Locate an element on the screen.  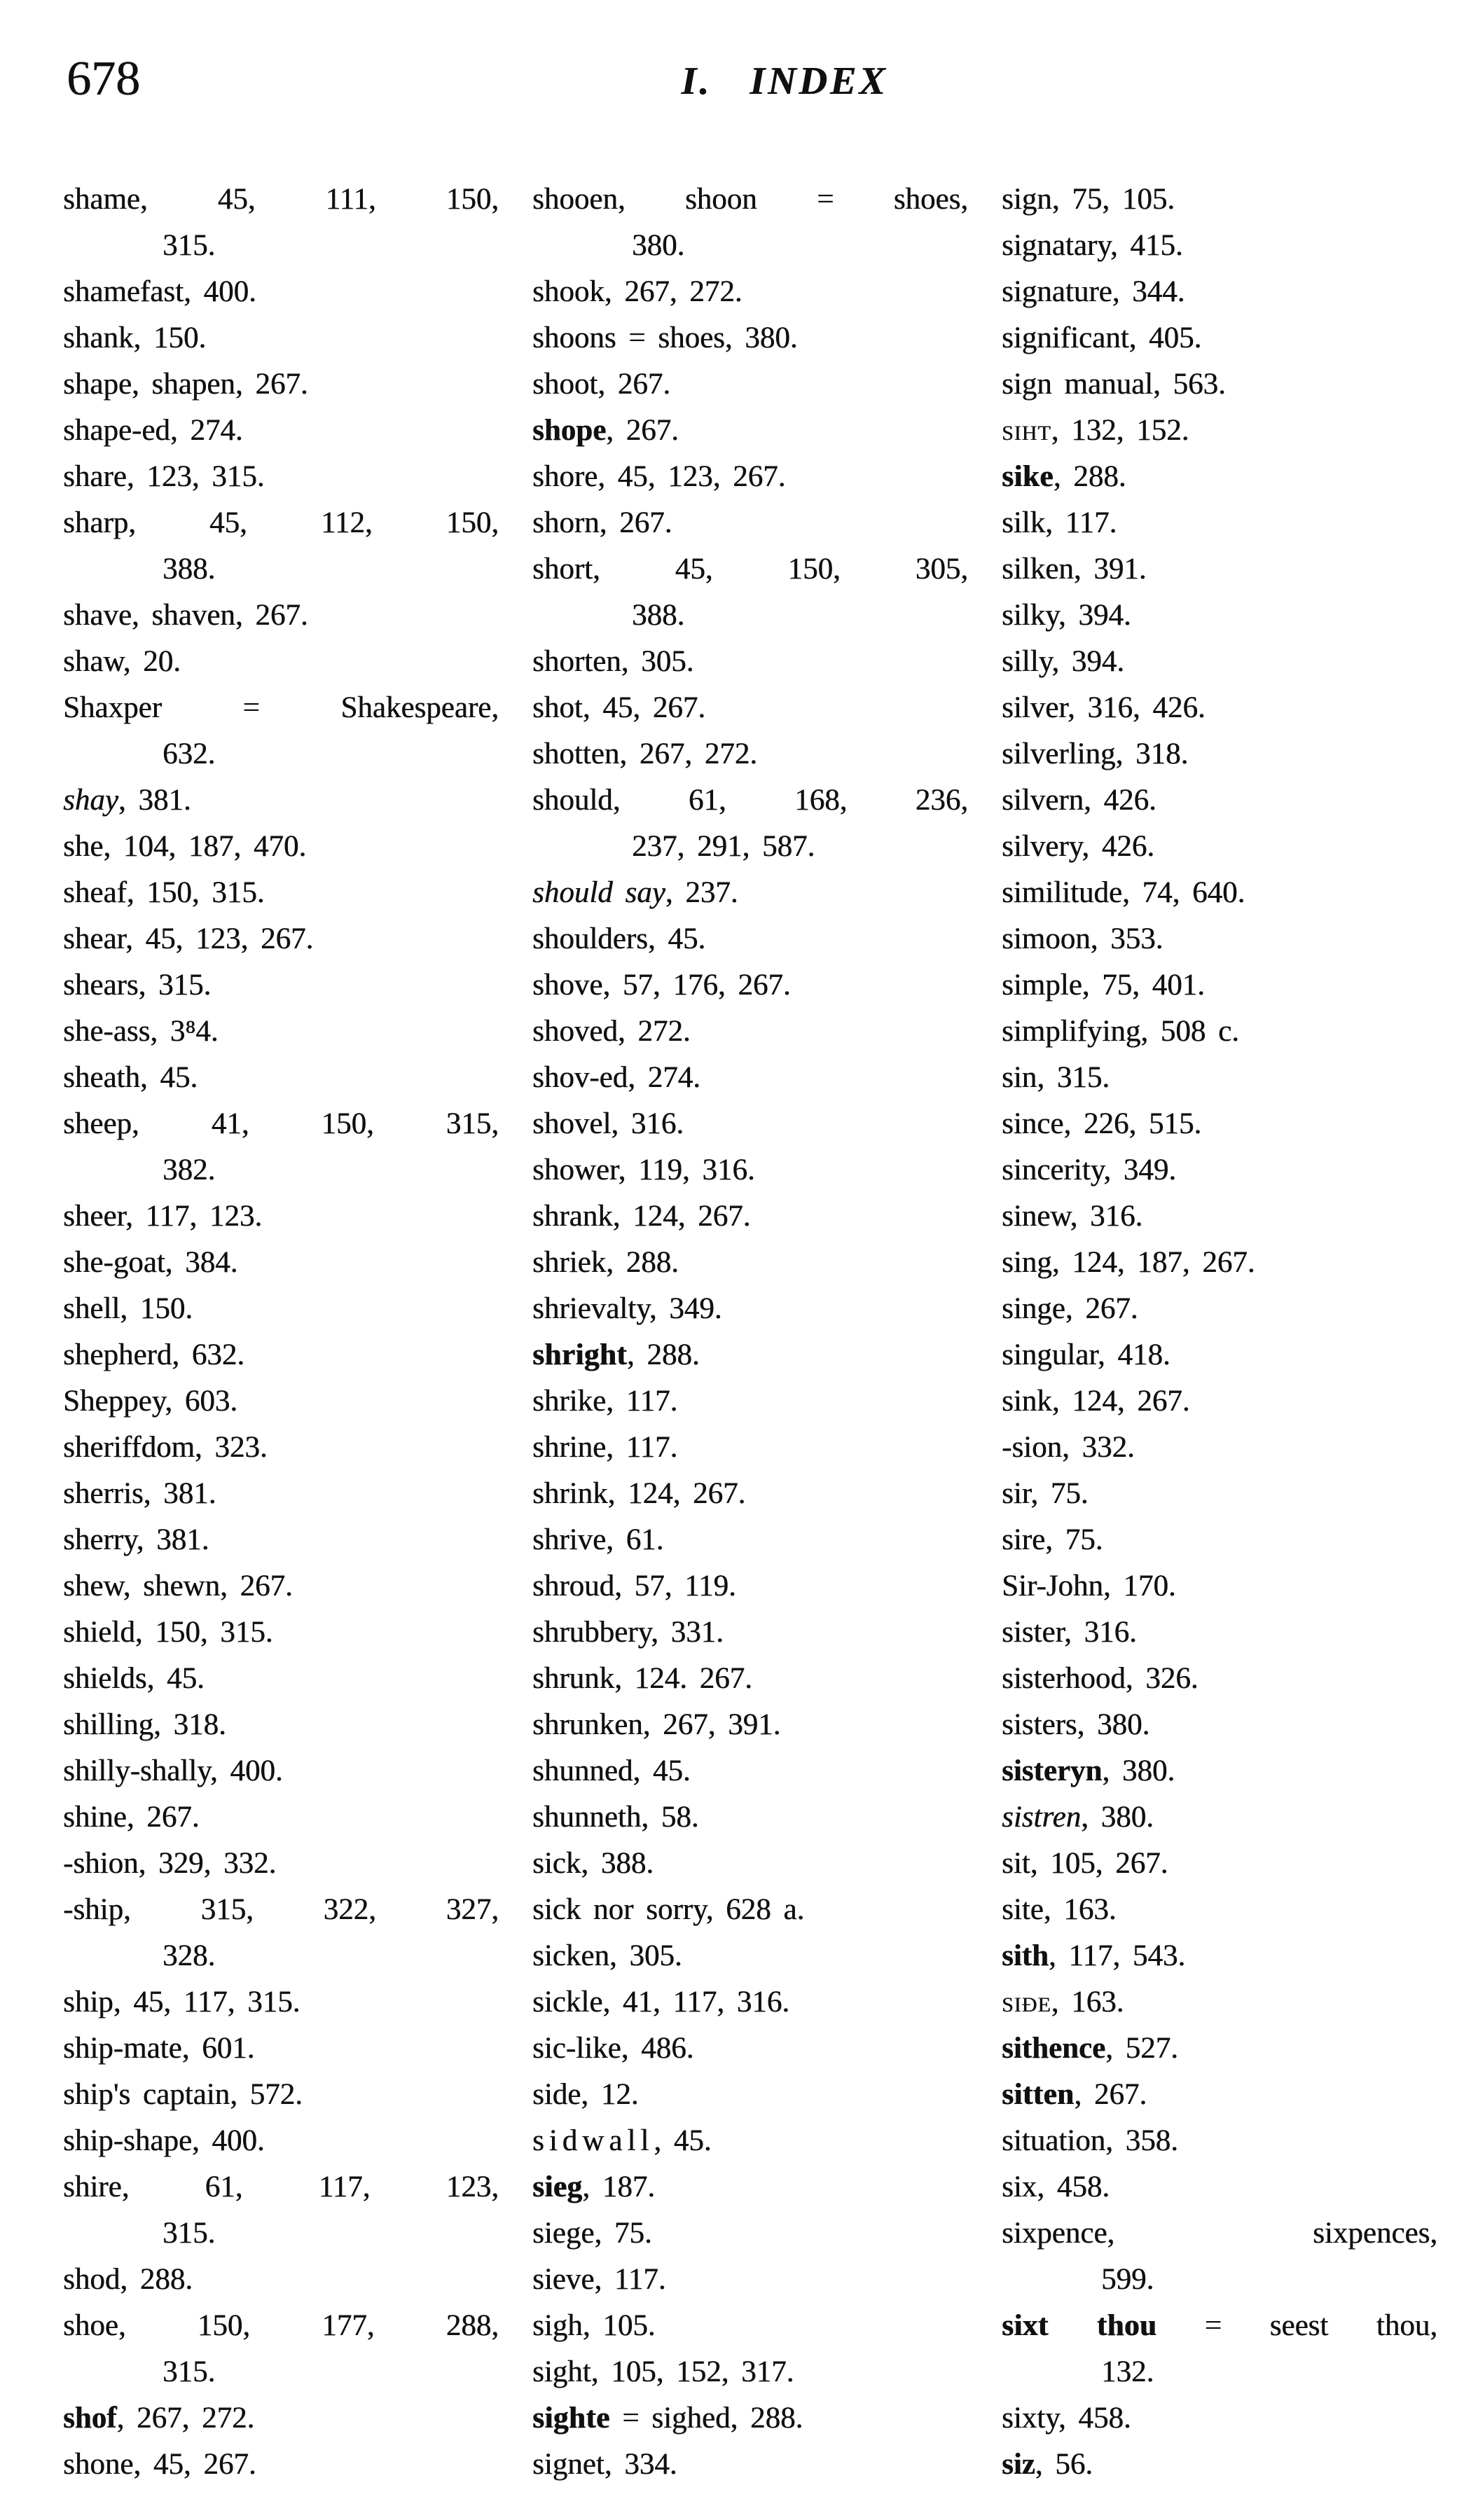
entry-refs: , 316, 426. is located at coordinates (1136, 707).